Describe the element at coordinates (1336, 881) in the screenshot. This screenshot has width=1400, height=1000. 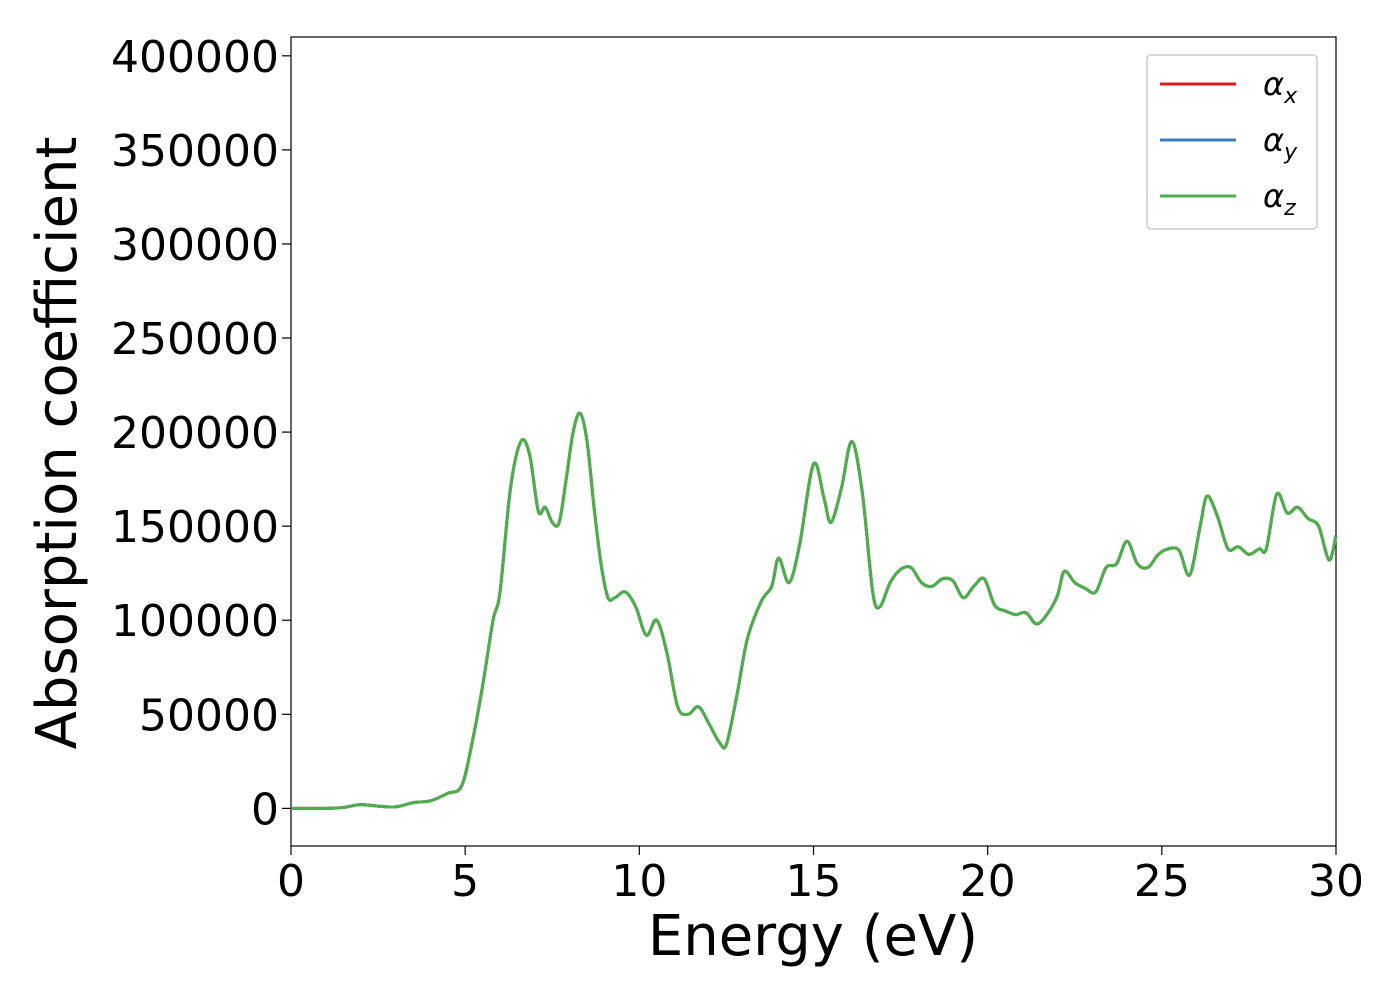
I see `x-tick-label: 30` at that location.